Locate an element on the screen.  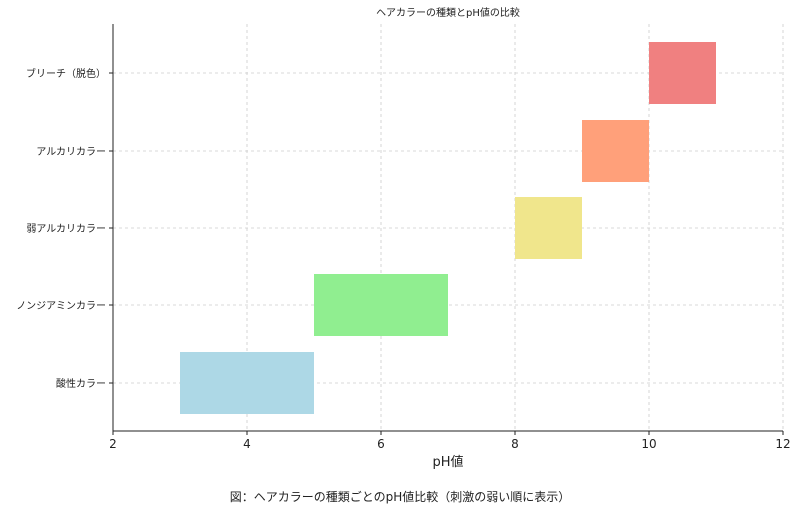
y-tick-label: ブリーチ（脱色） is located at coordinates (66, 73).